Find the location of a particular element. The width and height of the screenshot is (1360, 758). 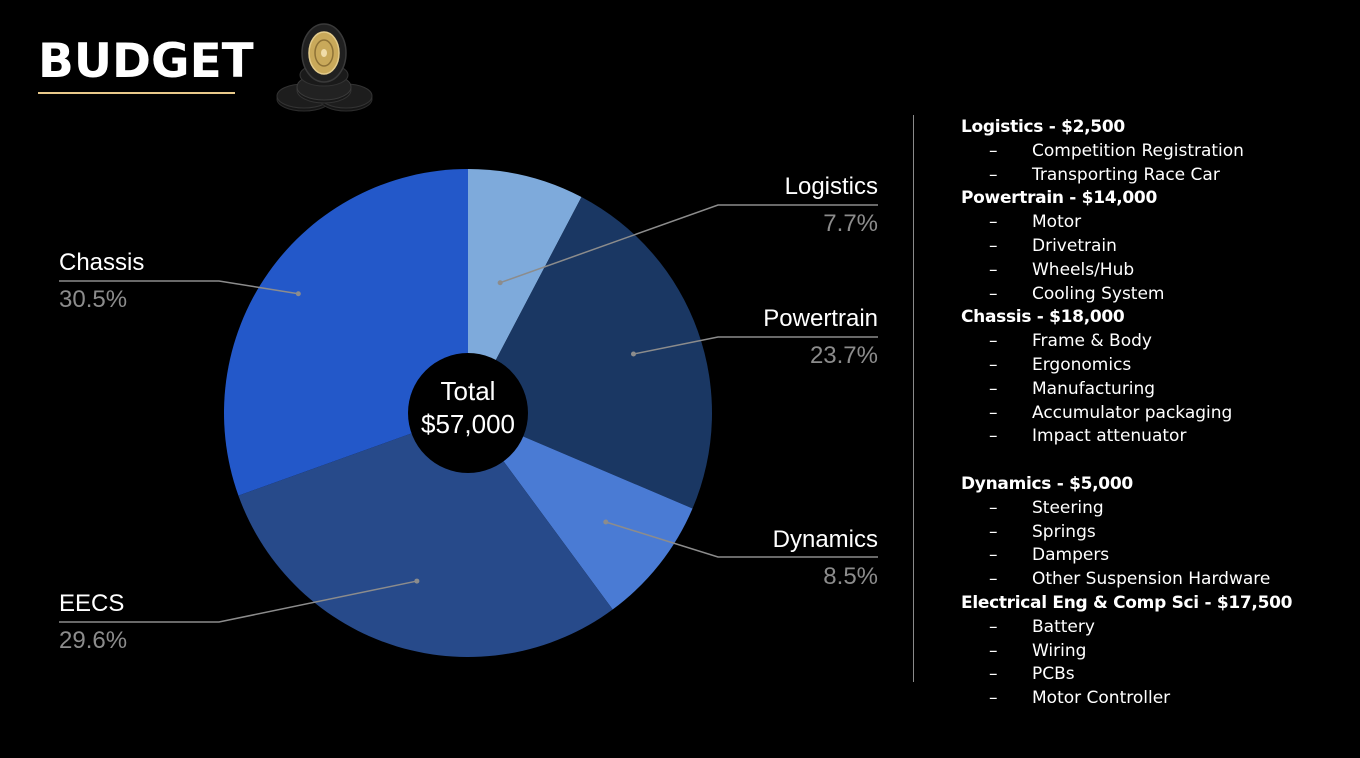

slice-percent: 29.6% is located at coordinates (93, 640).